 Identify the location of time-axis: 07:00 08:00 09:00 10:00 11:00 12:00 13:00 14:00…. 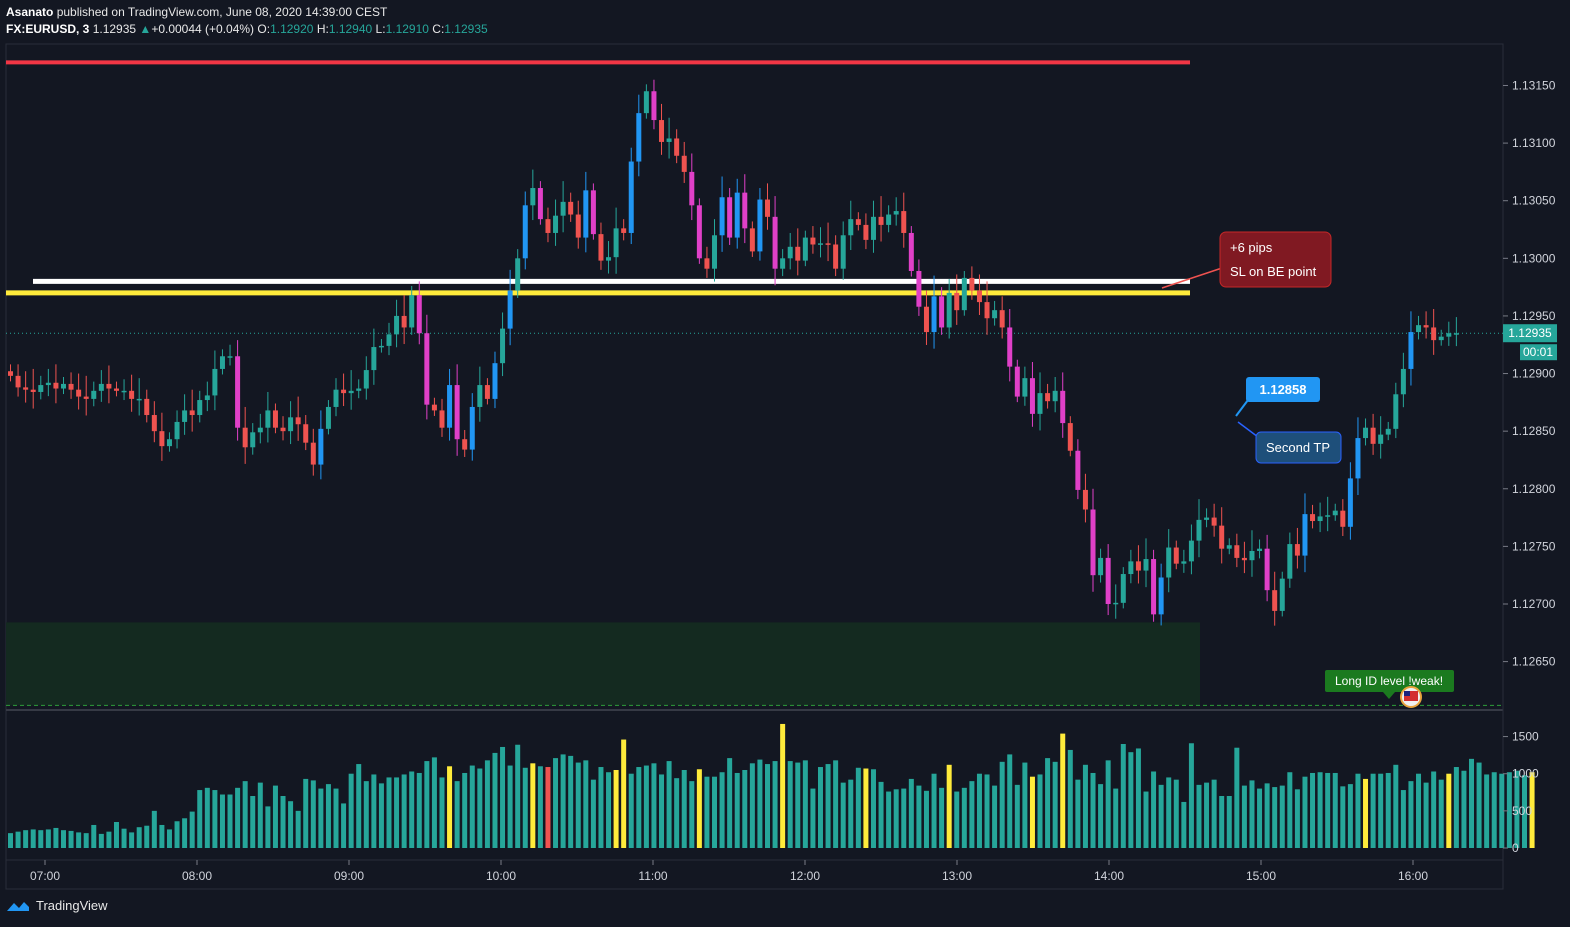
(729, 871).